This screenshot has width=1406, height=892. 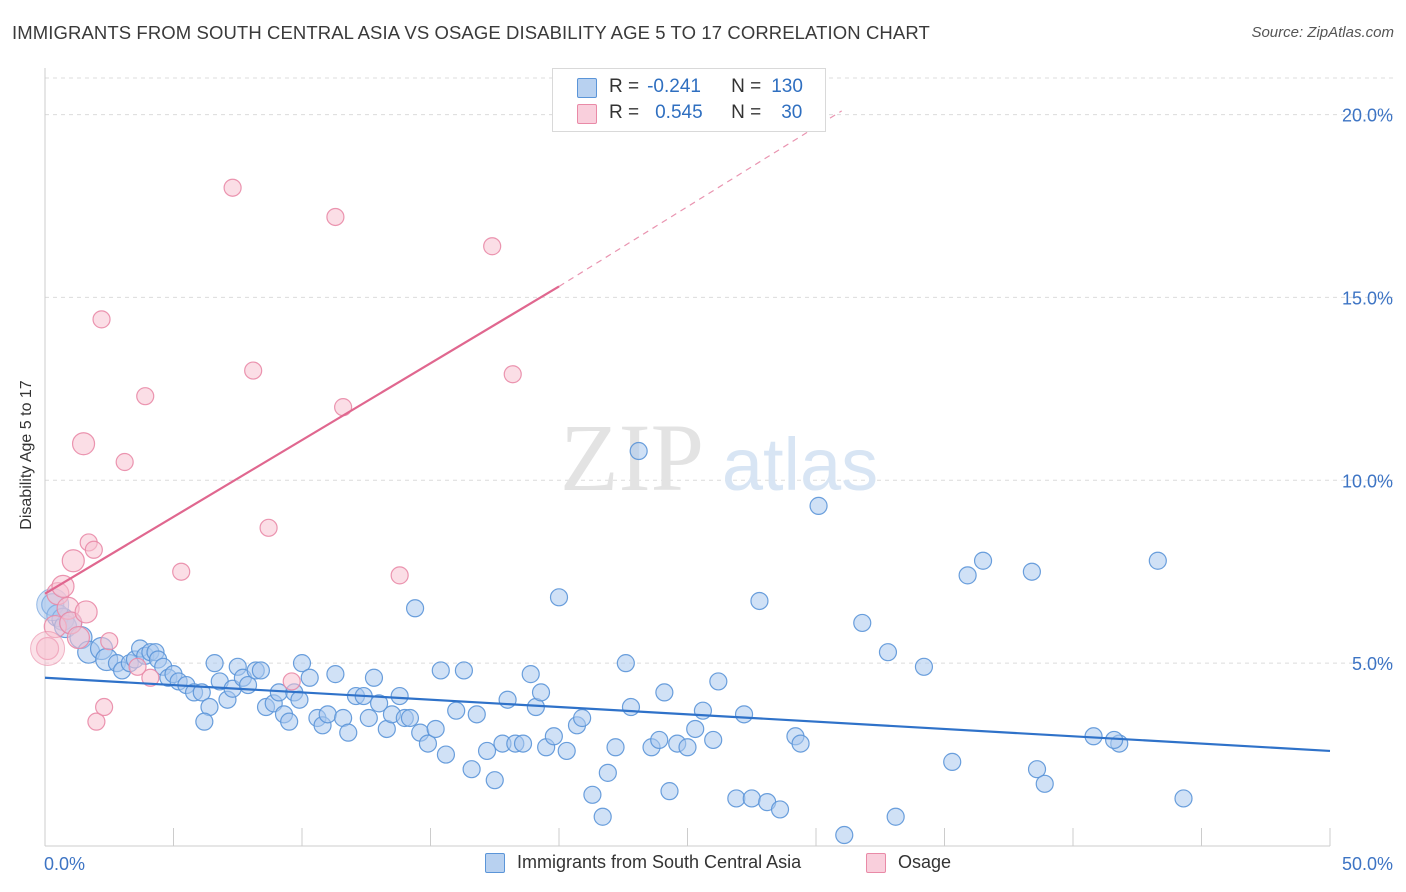 I want to click on y-tick-label: 15.0%, so click(x=1367, y=298).